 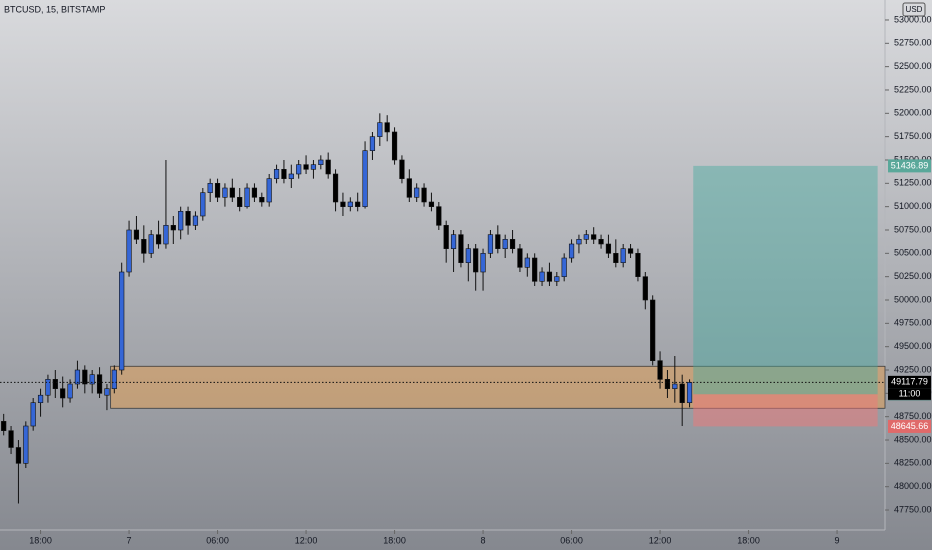 I want to click on y-tick-label: 51000.00, so click(x=913, y=206).